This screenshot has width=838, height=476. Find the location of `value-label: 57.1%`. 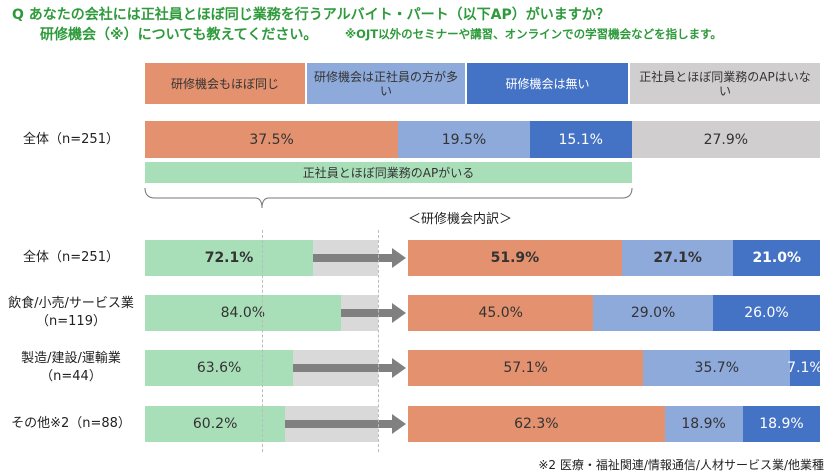

value-label: 57.1% is located at coordinates (525, 368).